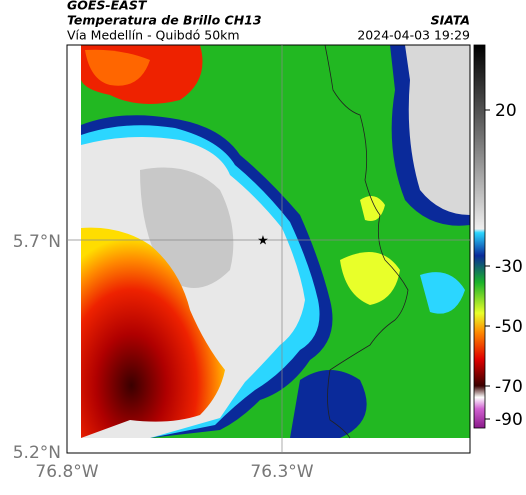  Describe the element at coordinates (37, 242) in the screenshot. I see `lat-label: 5.7°N` at that location.